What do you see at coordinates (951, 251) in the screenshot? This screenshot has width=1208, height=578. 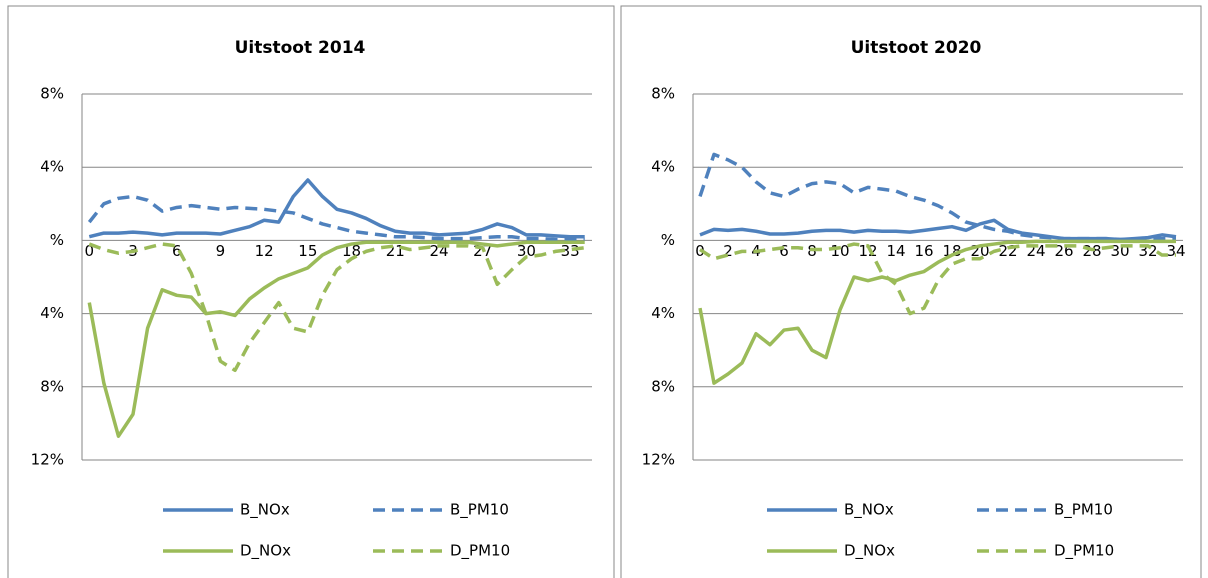 I see `x-tick-label: 18` at bounding box center [951, 251].